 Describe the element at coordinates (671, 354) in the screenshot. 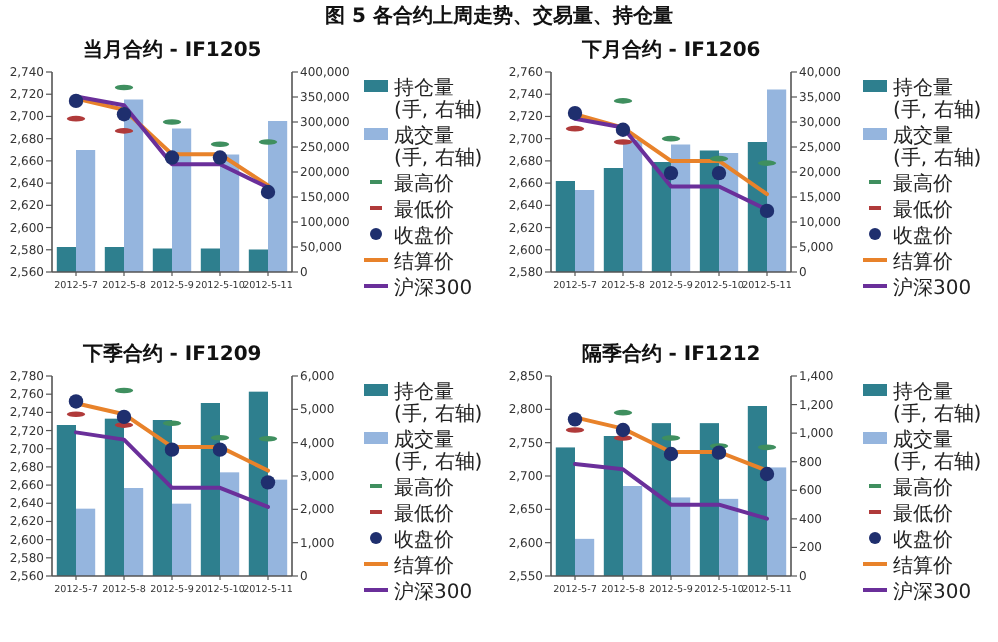

I see `chart-title: 隔季合约 - IF1212` at that location.